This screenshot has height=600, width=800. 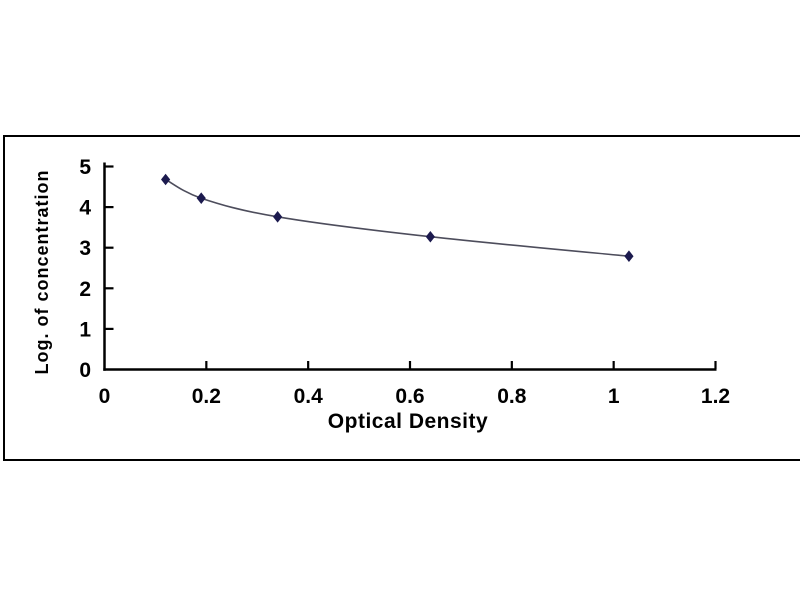 I want to click on x-tick-label: 0, so click(x=105, y=396).